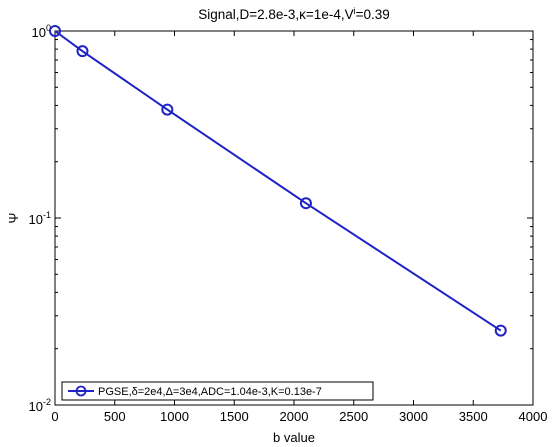  I want to click on y-tick-label: 10⁻², so click(40, 405).